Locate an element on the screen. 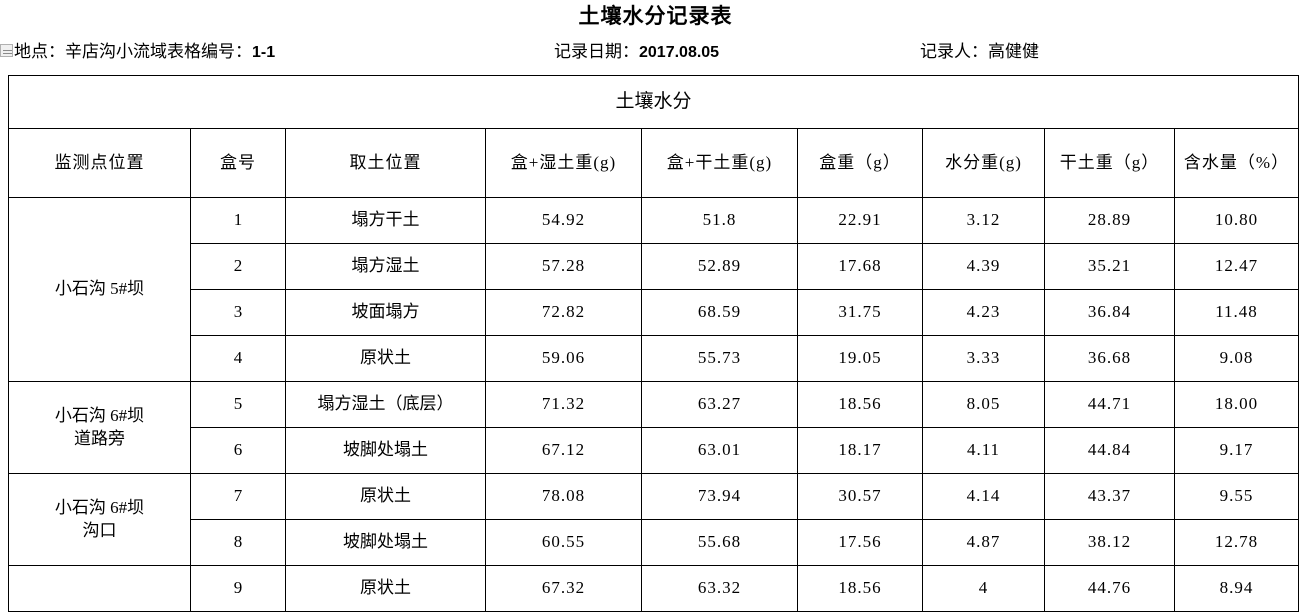 Image resolution: width=1311 pixels, height=615 pixels. cell-moisture: 12.47 is located at coordinates (1236, 266).